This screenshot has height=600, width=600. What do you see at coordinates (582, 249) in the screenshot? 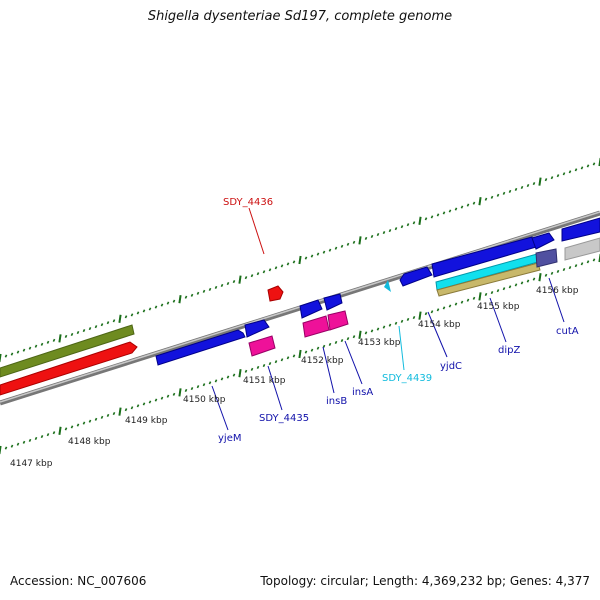
I see `gray-feature` at bounding box center [582, 249].